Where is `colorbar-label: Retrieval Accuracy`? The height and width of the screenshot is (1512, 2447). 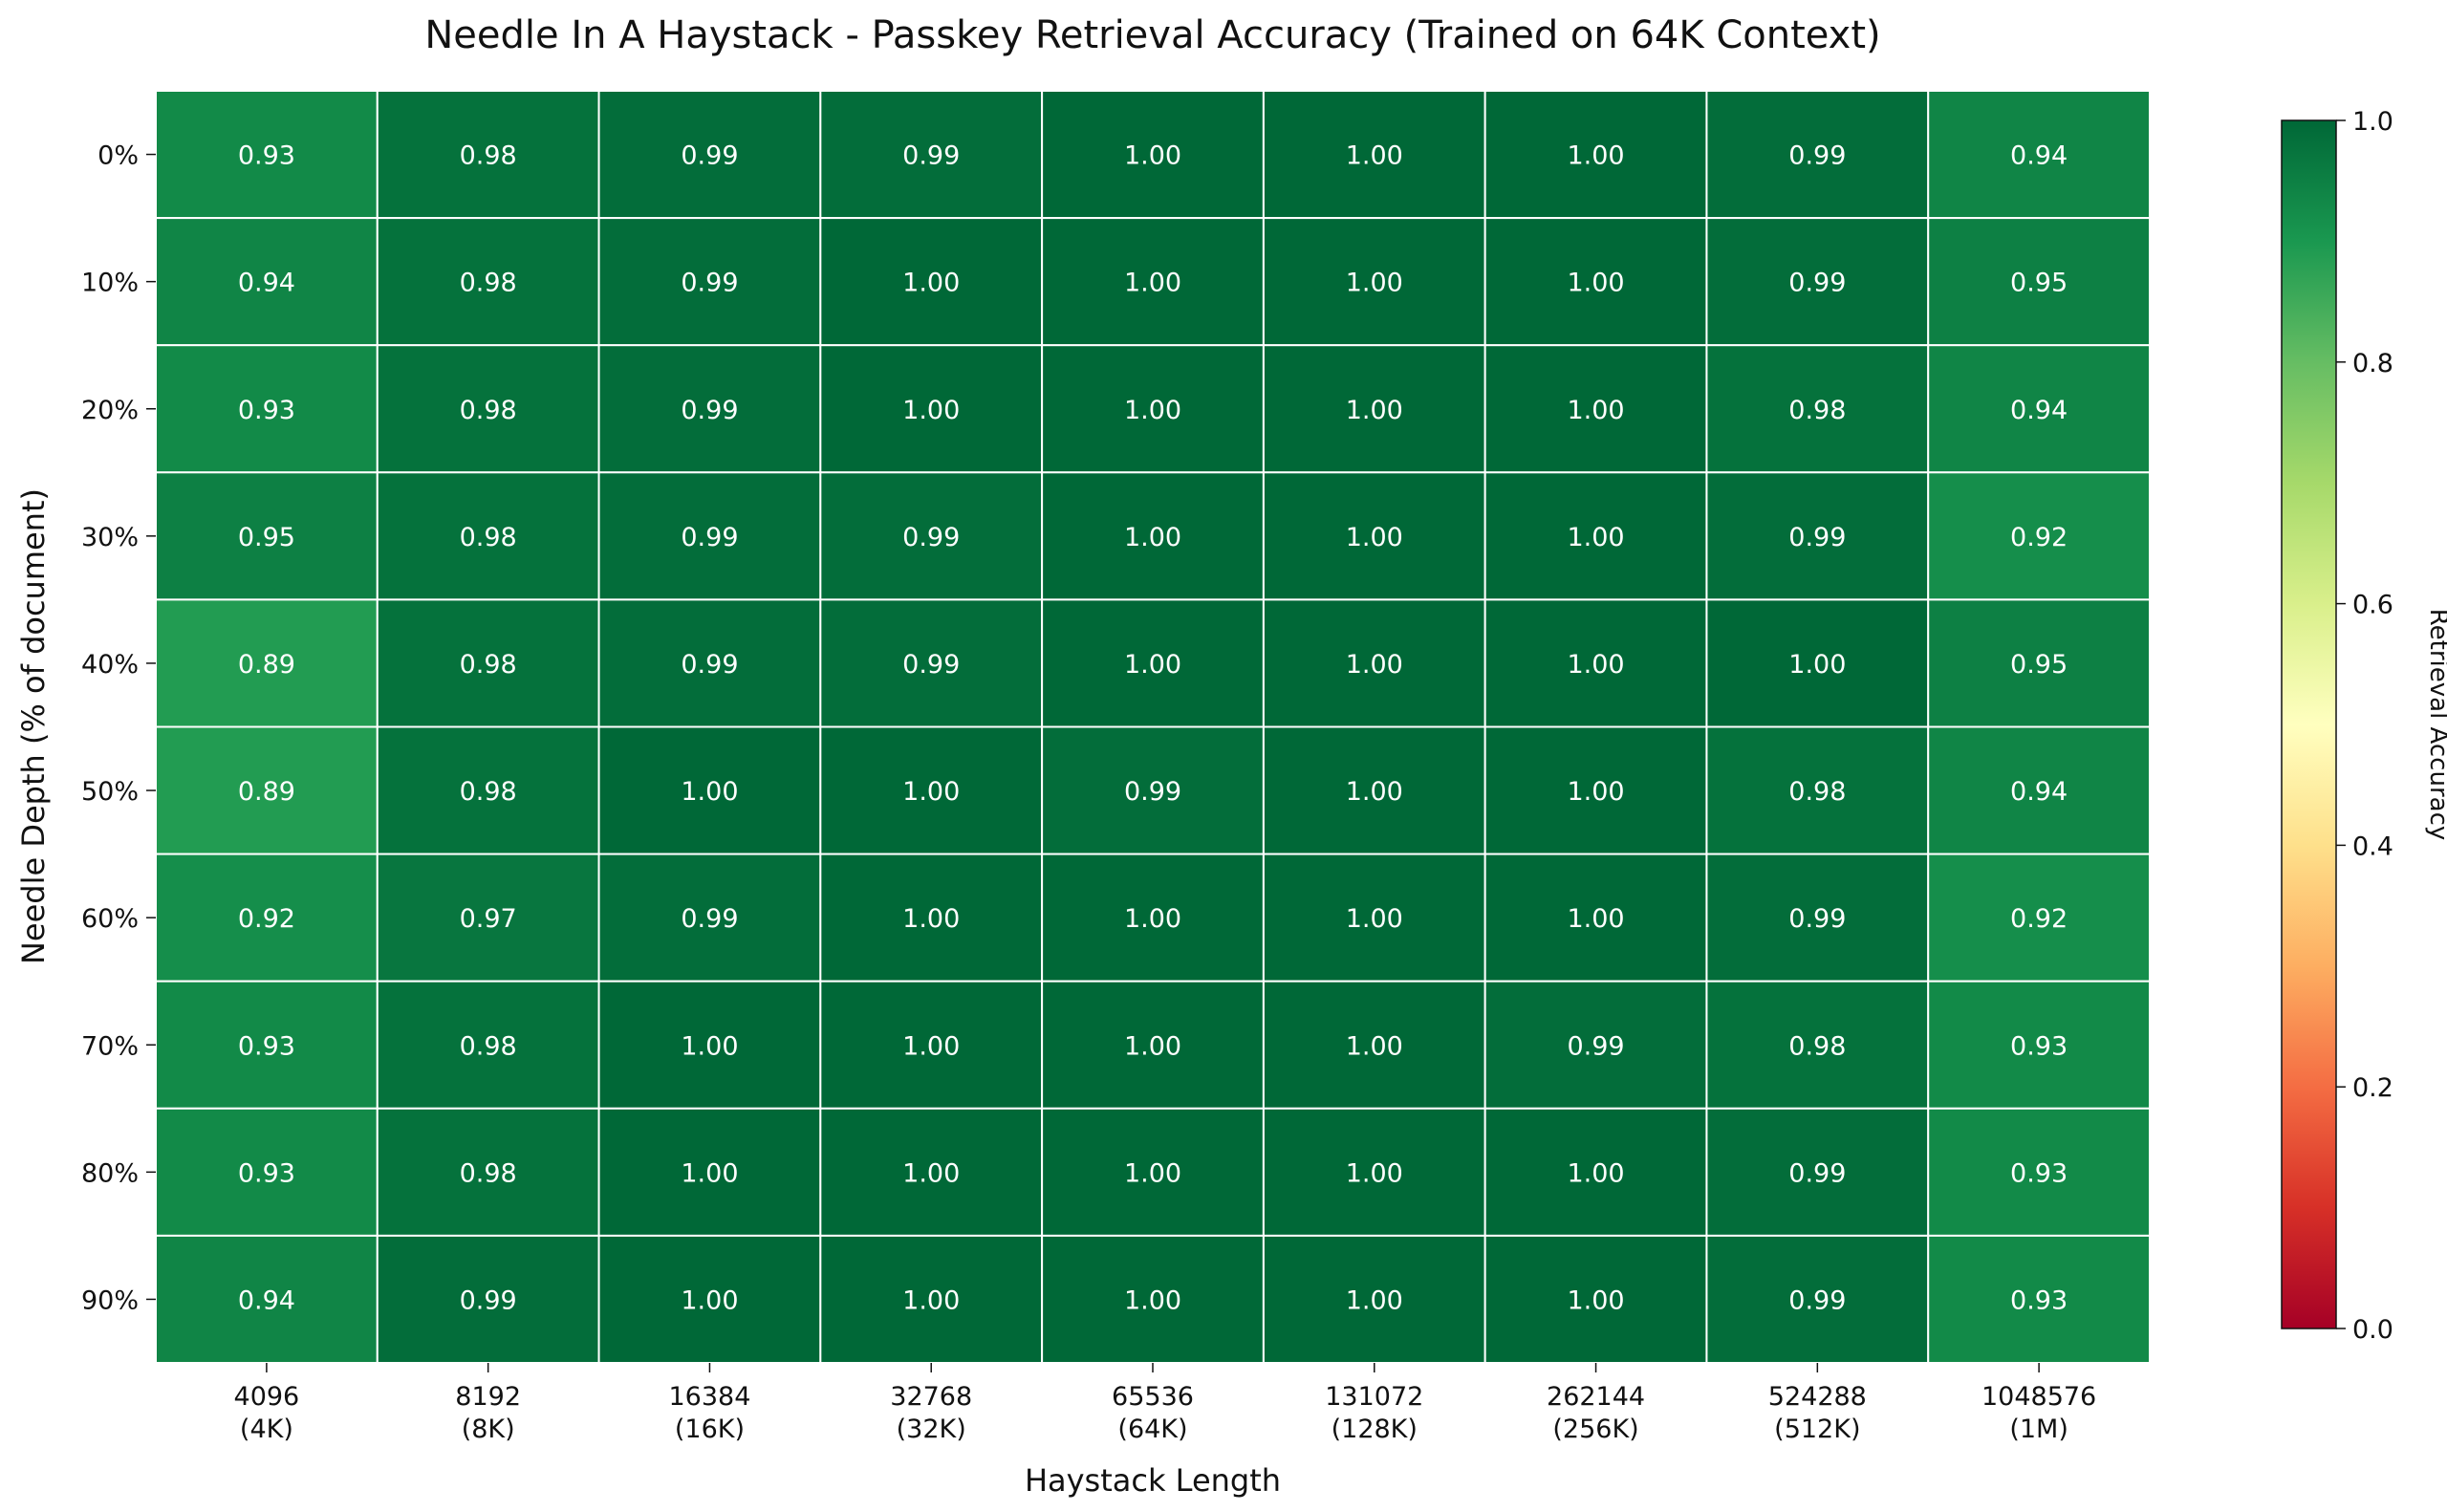
colorbar-label: Retrieval Accuracy is located at coordinates (2435, 725).